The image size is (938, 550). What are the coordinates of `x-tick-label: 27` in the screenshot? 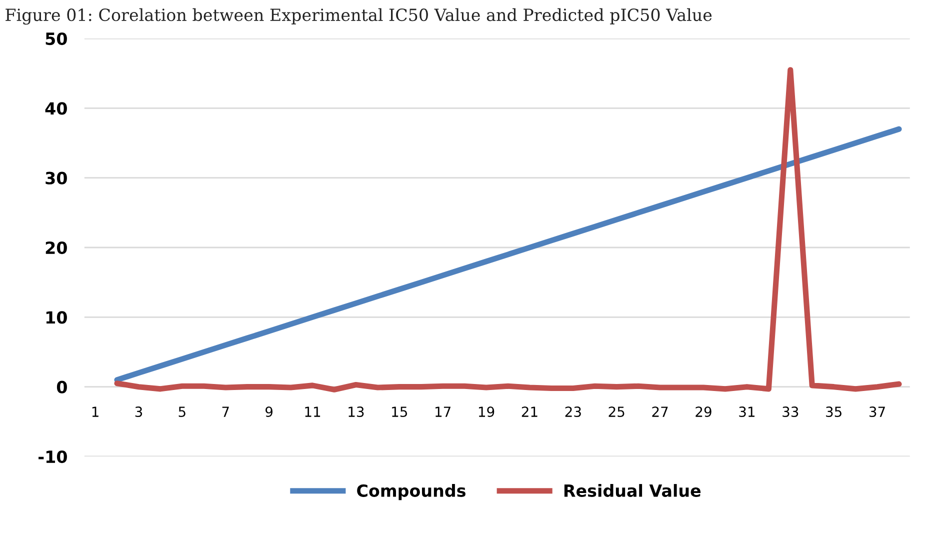 It's located at (660, 411).